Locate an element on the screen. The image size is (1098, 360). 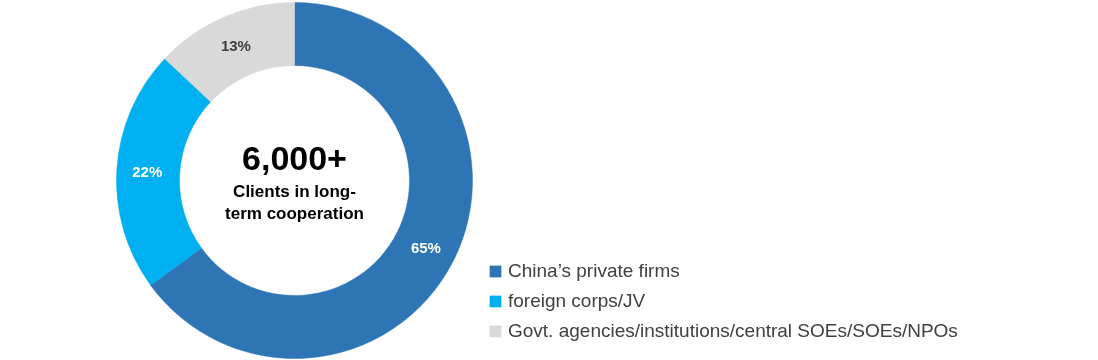
data-label: 13% is located at coordinates (235, 45).